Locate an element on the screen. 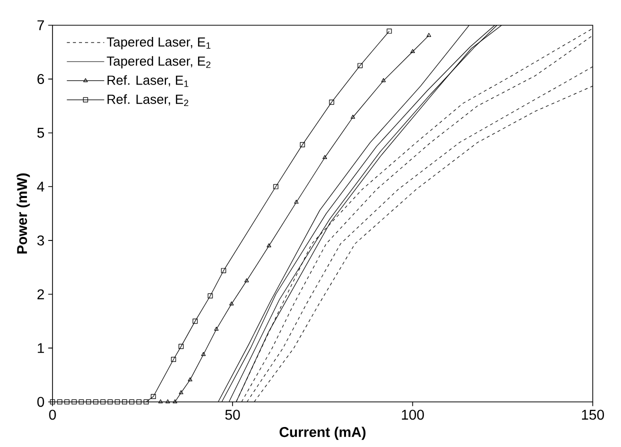  x-tick-label: 100 is located at coordinates (413, 415).